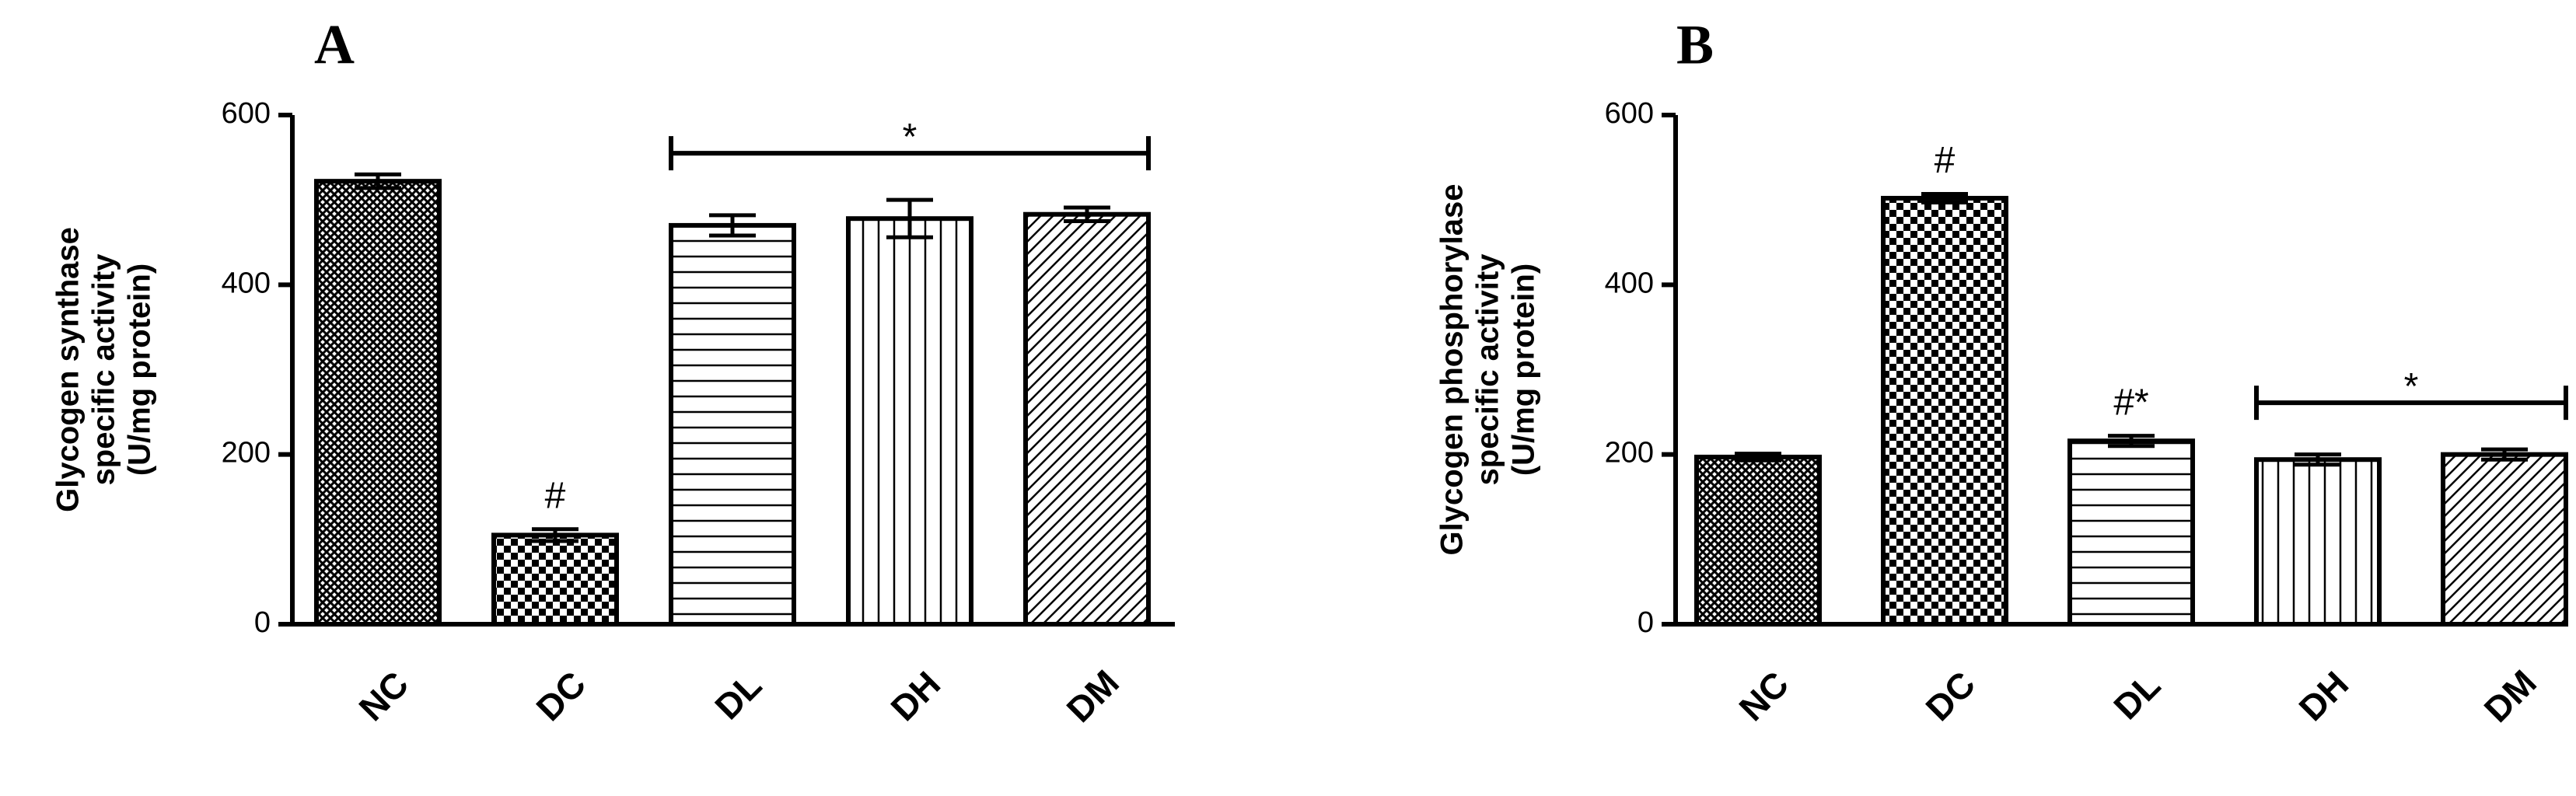  I want to click on panel-label: B, so click(1695, 45).